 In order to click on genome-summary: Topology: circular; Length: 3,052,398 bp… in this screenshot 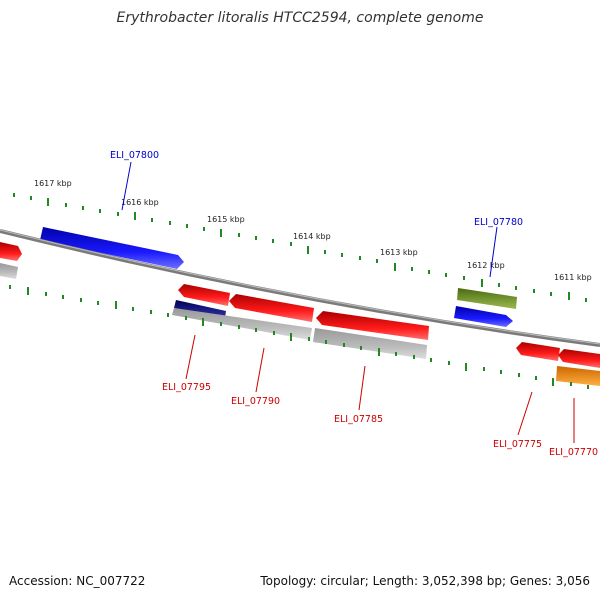, I will do `click(425, 581)`.